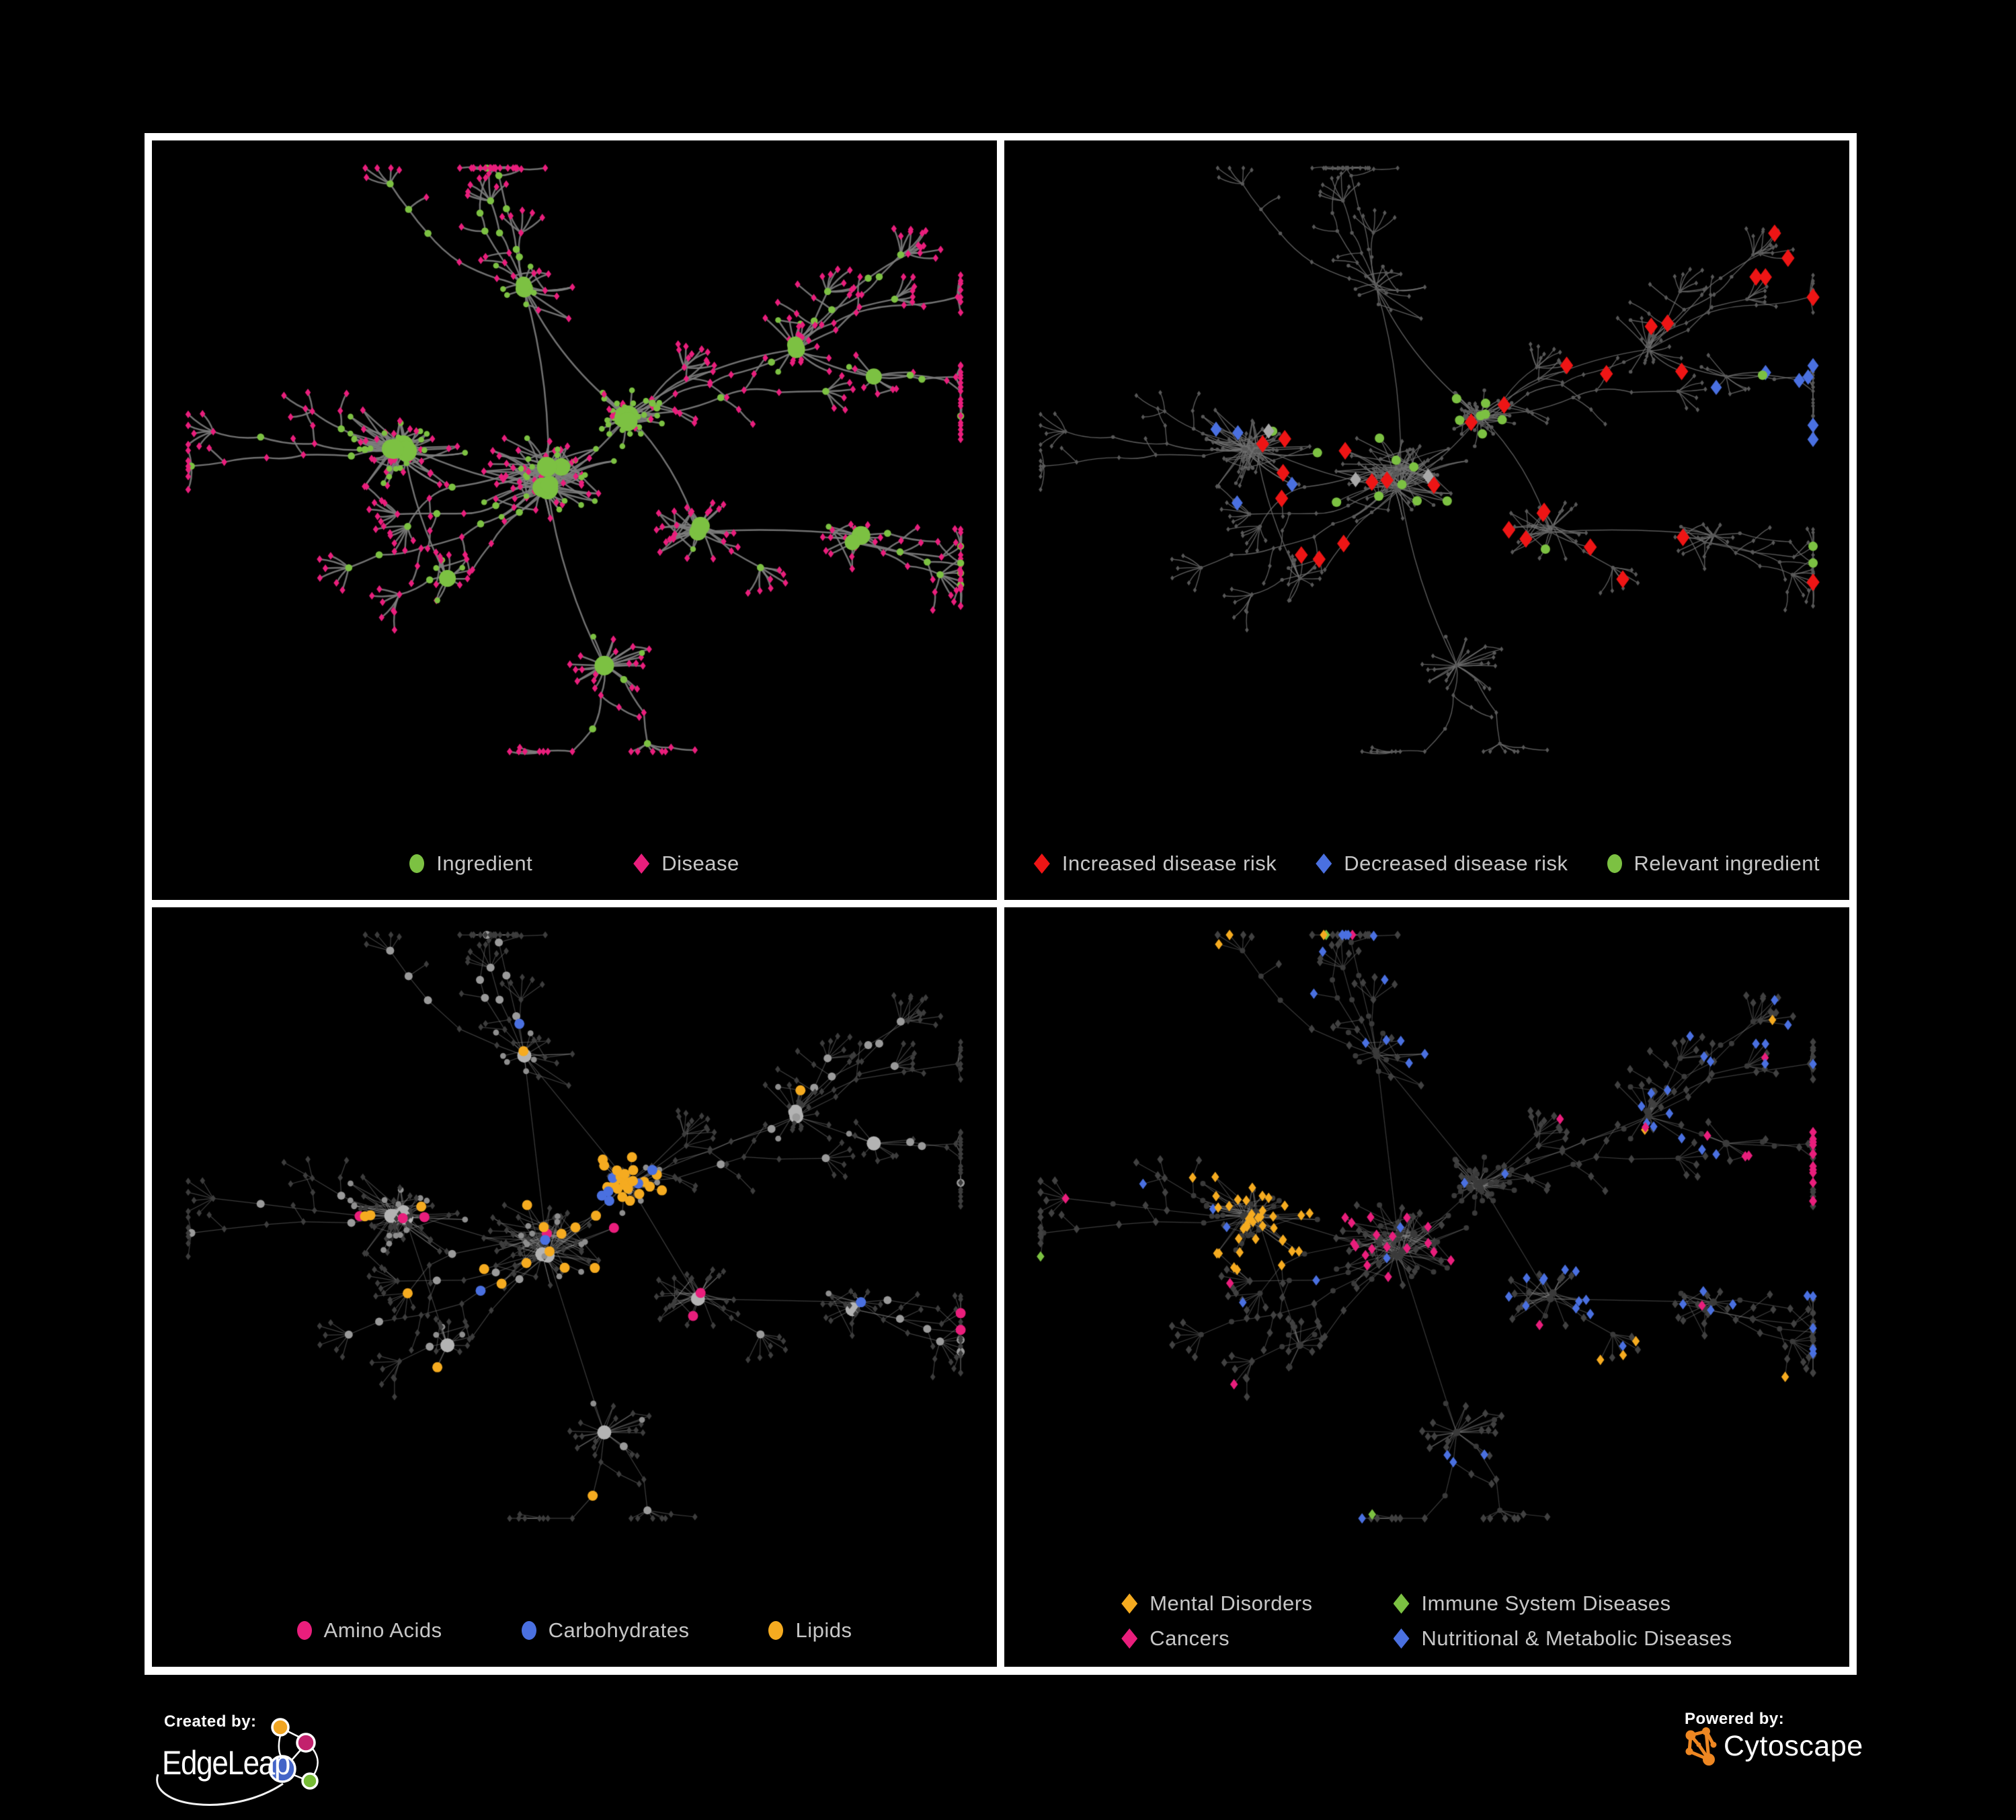 Image resolution: width=2016 pixels, height=1820 pixels. What do you see at coordinates (1231, 1603) in the screenshot?
I see `legend-label: Mental Disorders` at bounding box center [1231, 1603].